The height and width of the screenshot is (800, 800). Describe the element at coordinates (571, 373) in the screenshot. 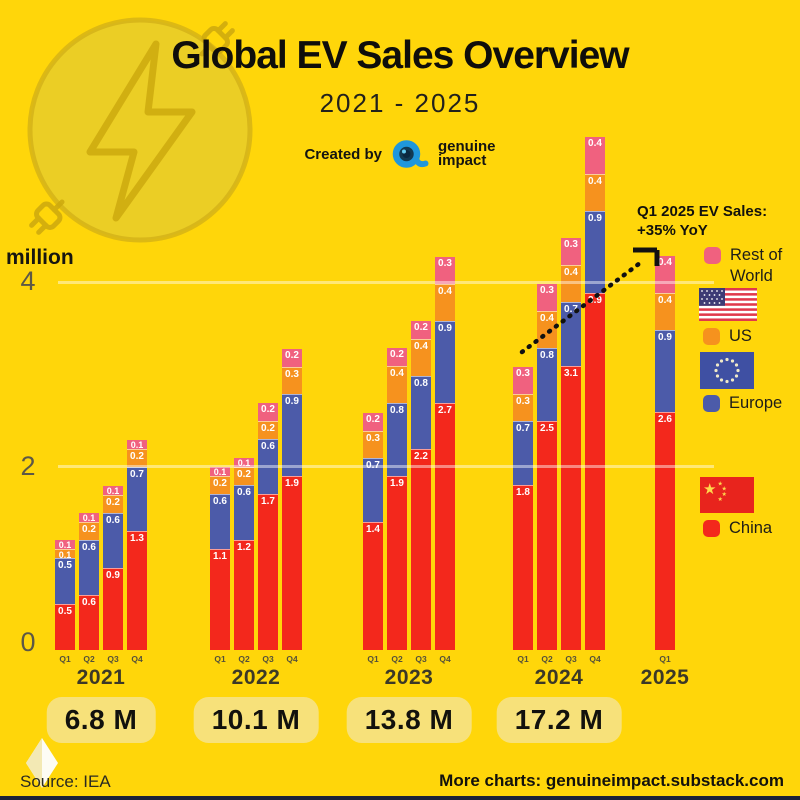

I see `segment-value: 3.1` at that location.